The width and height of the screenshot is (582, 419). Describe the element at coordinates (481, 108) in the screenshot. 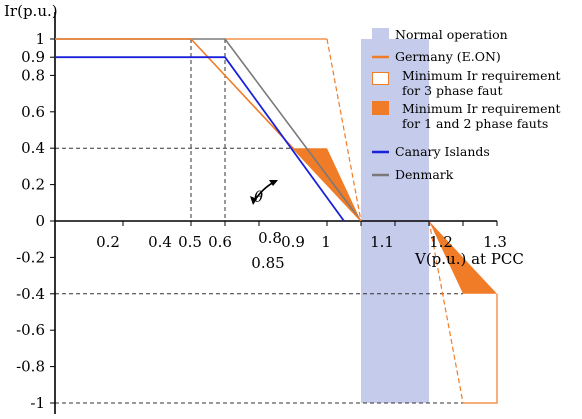

I see `legend-label-1-2-phase-line1: Minimum Ir requirement` at that location.